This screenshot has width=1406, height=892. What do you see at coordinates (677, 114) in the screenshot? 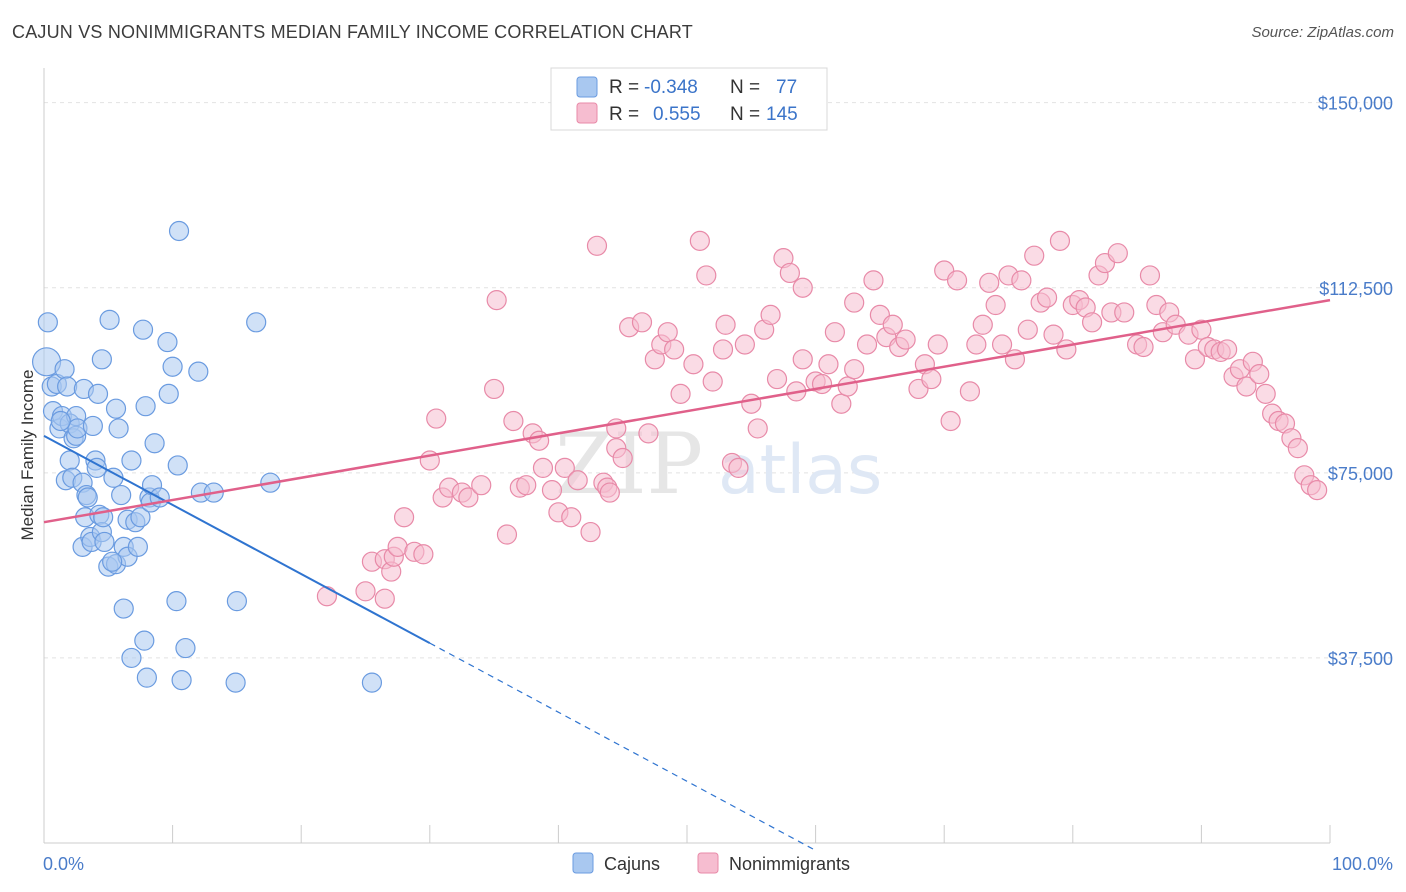
I see `legend-r-value-2: 0.555` at bounding box center [677, 114].